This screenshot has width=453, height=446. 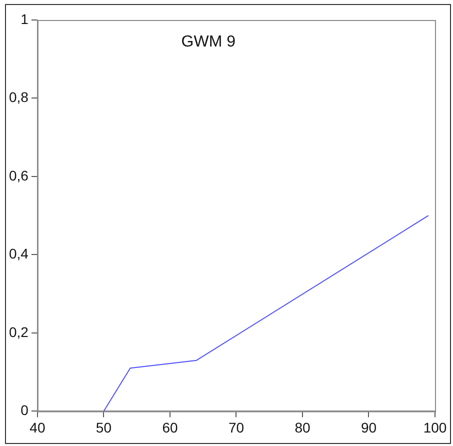 I want to click on x-tick-label: 50, so click(x=104, y=427).